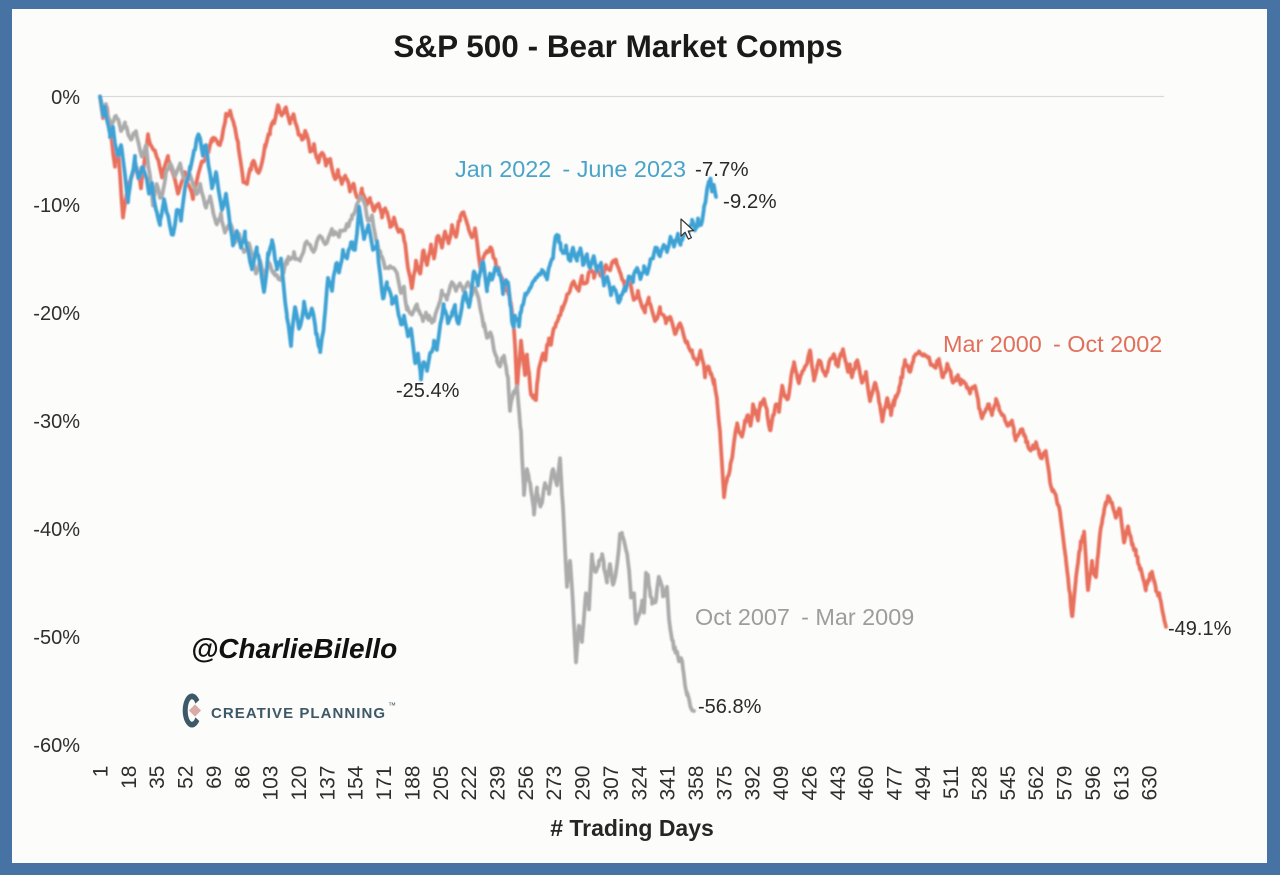  Describe the element at coordinates (1200, 629) in the screenshot. I see `svg-text: -49.1%` at that location.